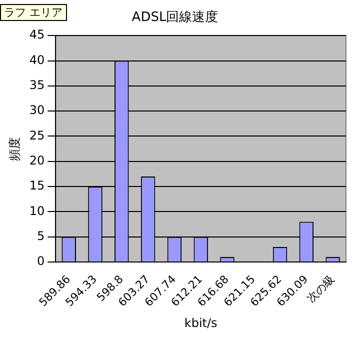  What do you see at coordinates (41, 261) in the screenshot?
I see `y-tick-label: 0` at bounding box center [41, 261].